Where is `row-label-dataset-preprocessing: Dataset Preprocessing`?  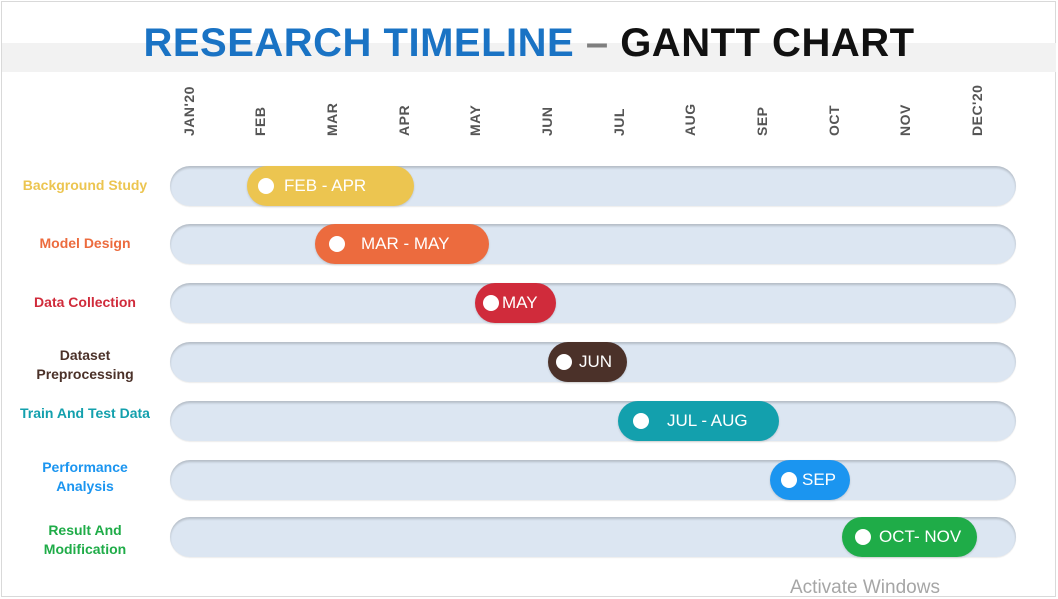
row-label-dataset-preprocessing: Dataset Preprocessing is located at coordinates (85, 364).